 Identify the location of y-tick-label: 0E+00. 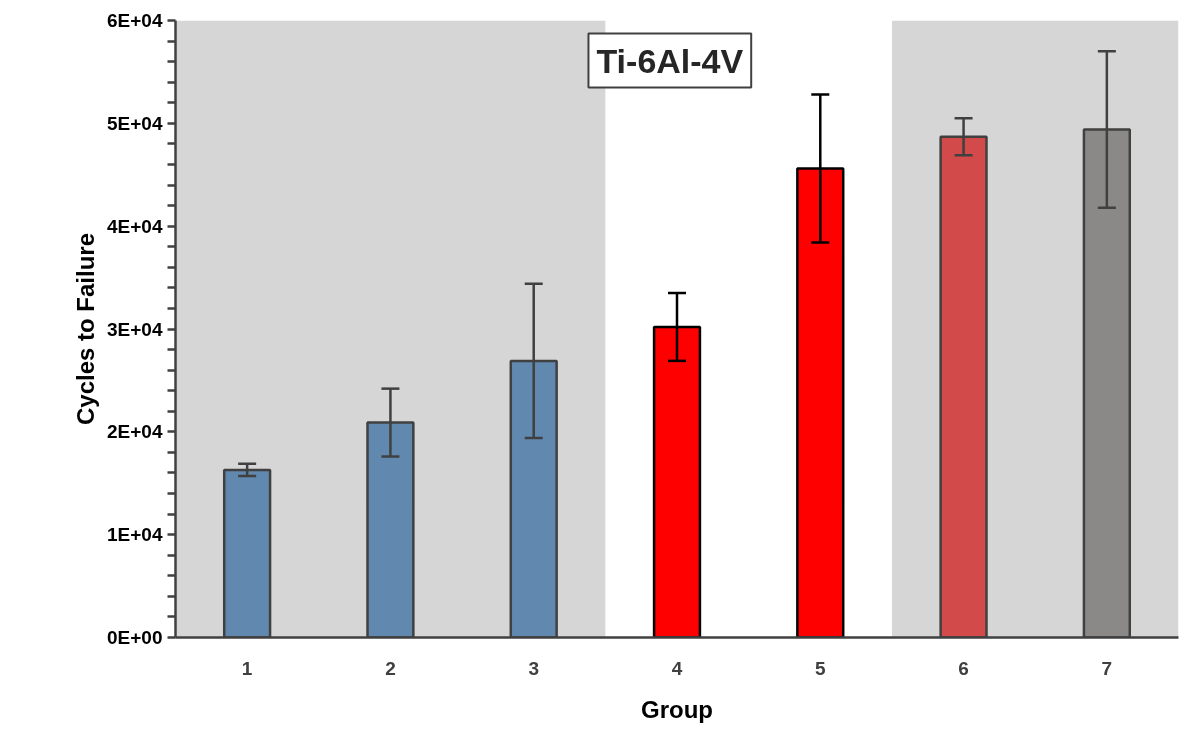
(135, 637).